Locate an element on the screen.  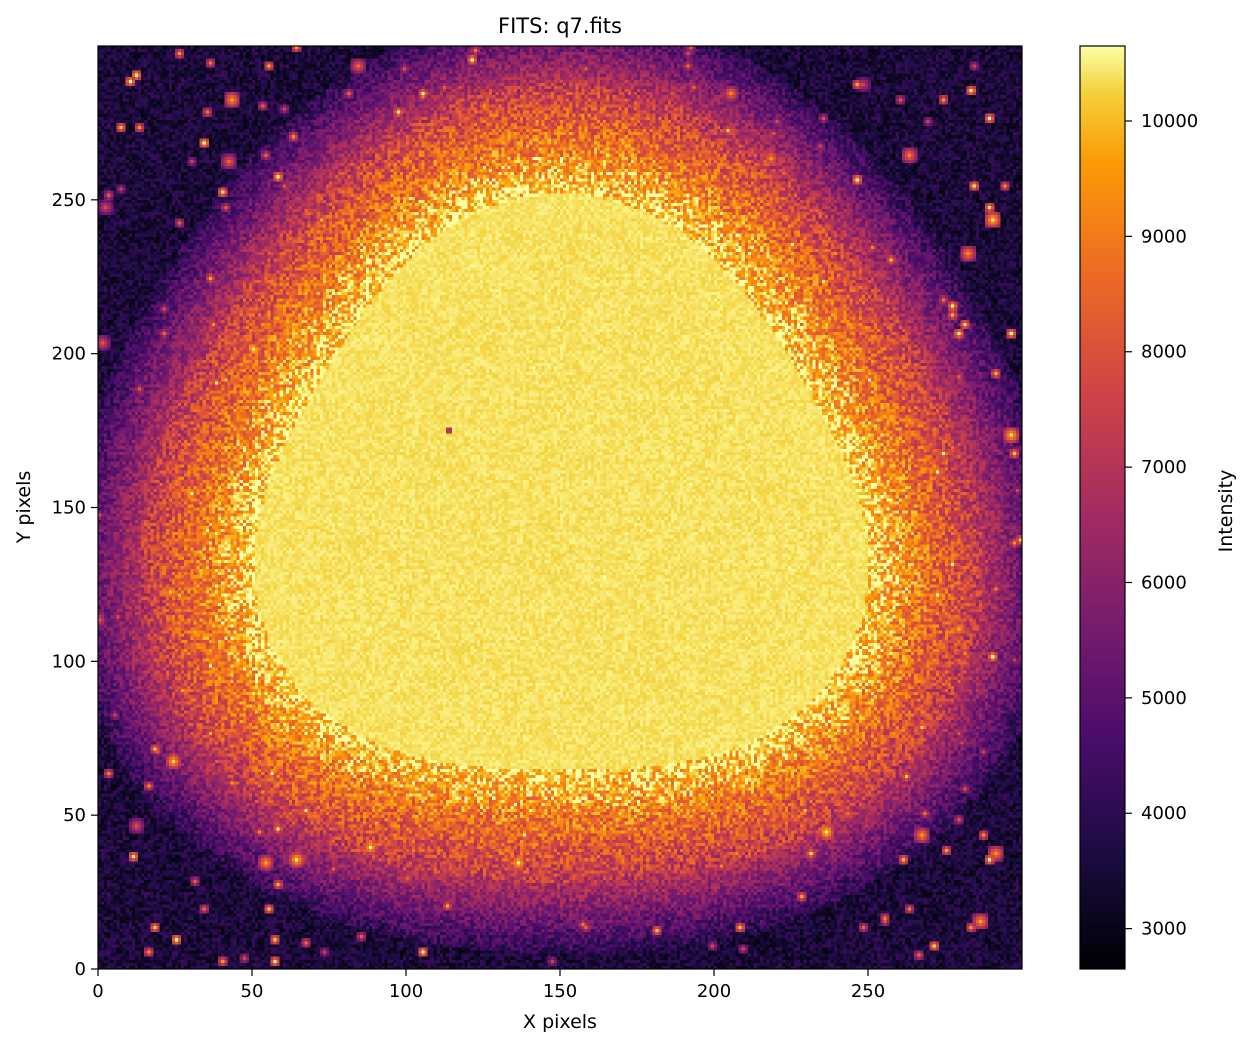
y-axis-label: Y pixels is located at coordinates (24, 508).